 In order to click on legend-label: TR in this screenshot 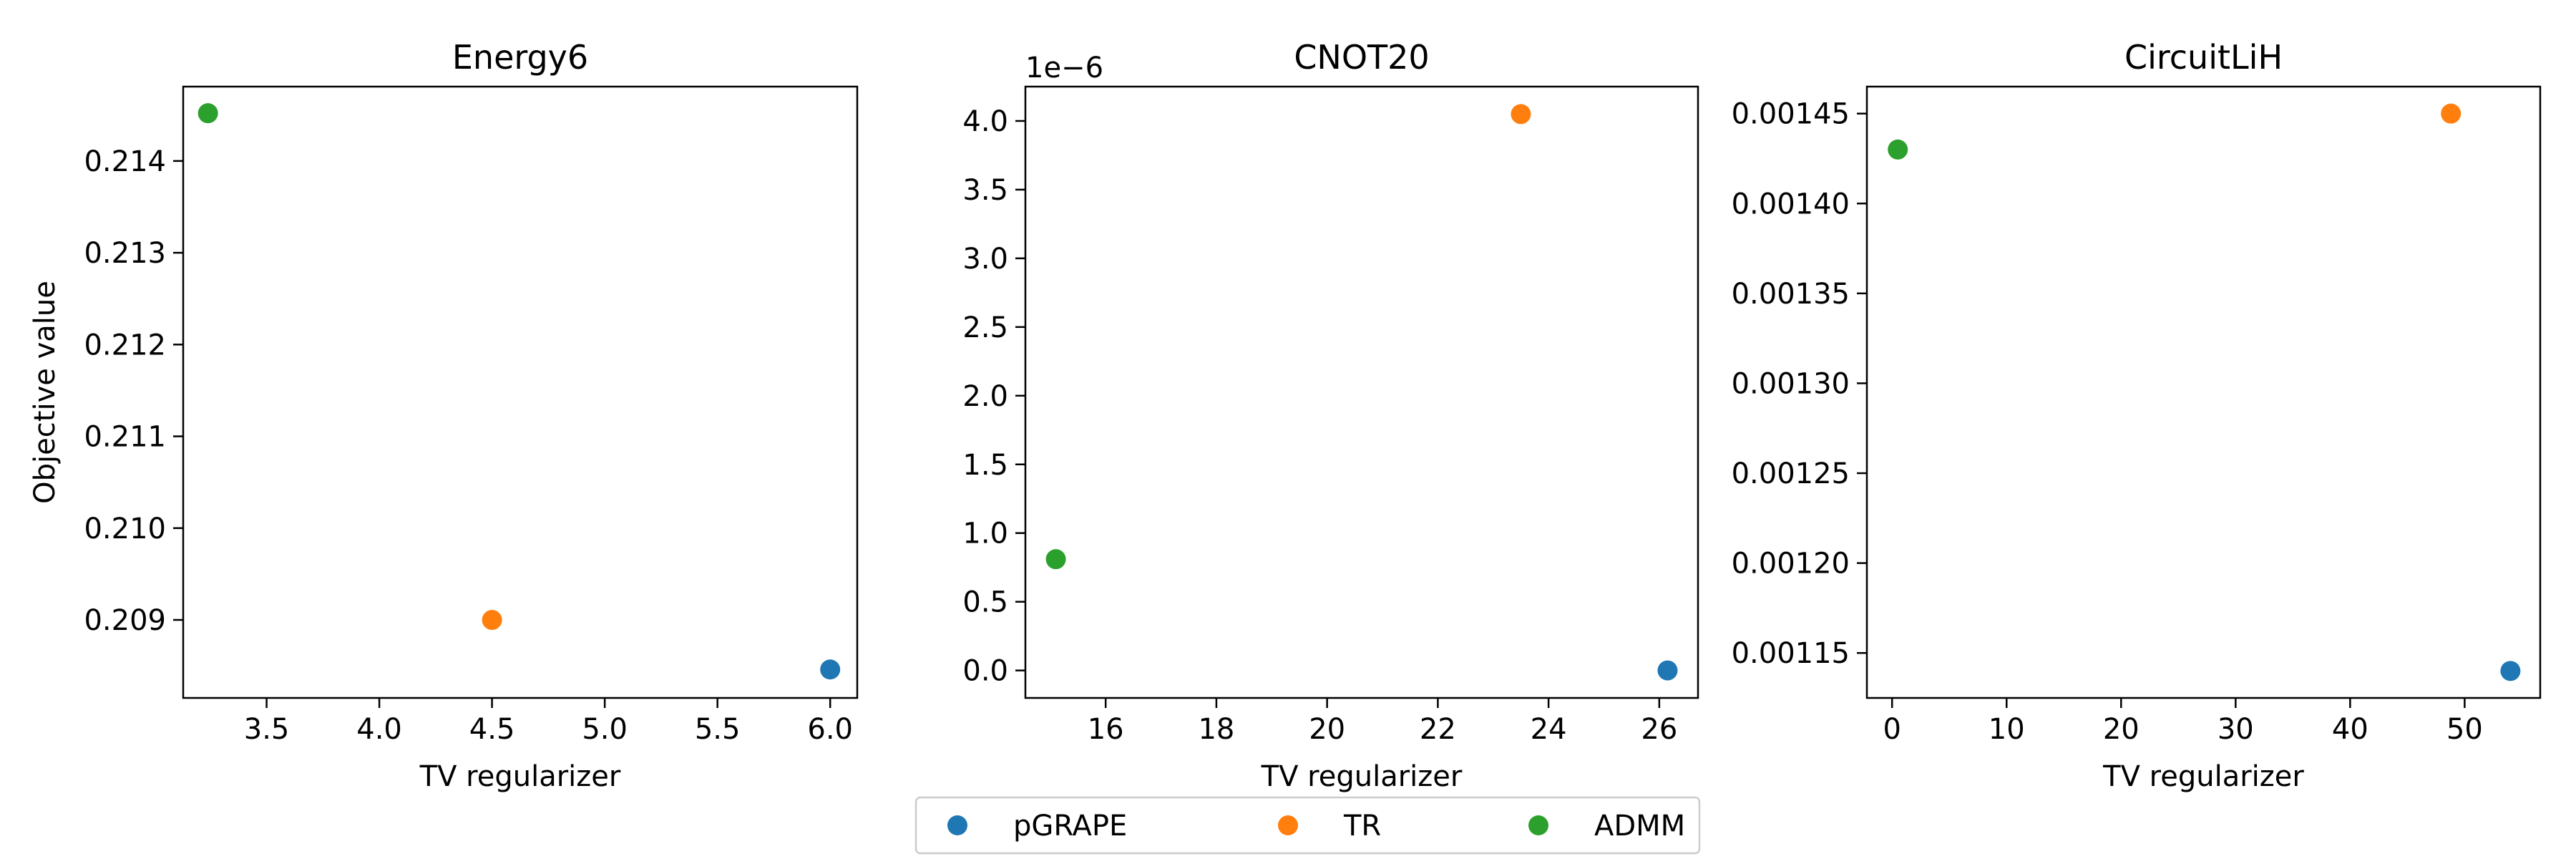, I will do `click(1362, 826)`.